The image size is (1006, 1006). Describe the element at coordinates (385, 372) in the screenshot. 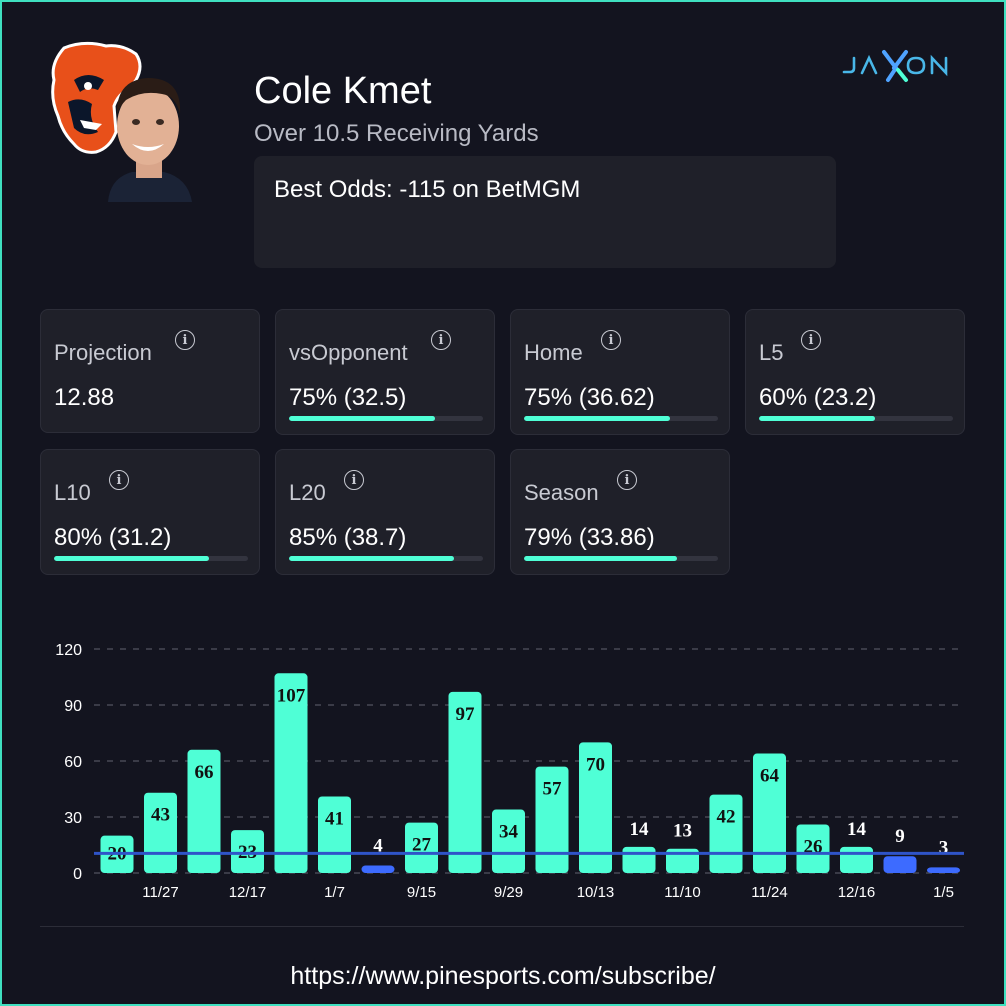

I see `stat-card-vs-opponent: vsOpponent i 75% (32.5)` at that location.